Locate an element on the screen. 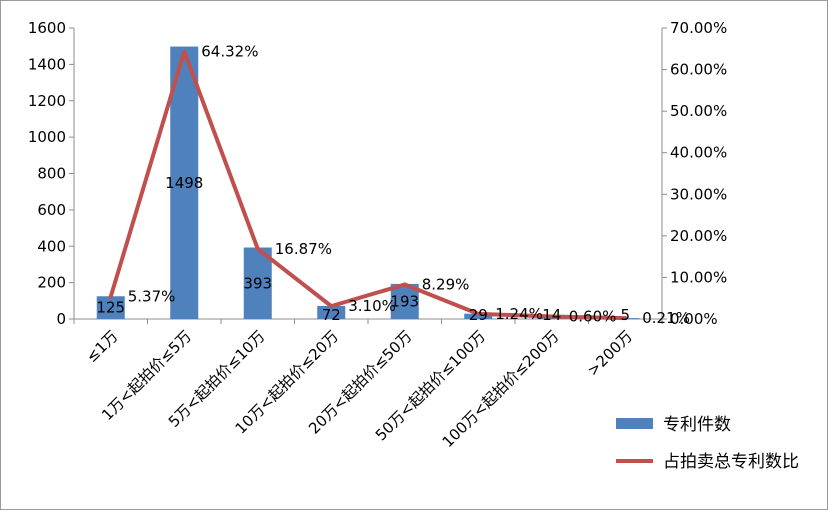 This screenshot has width=828, height=513. legend-bar-swatch is located at coordinates (634, 423).